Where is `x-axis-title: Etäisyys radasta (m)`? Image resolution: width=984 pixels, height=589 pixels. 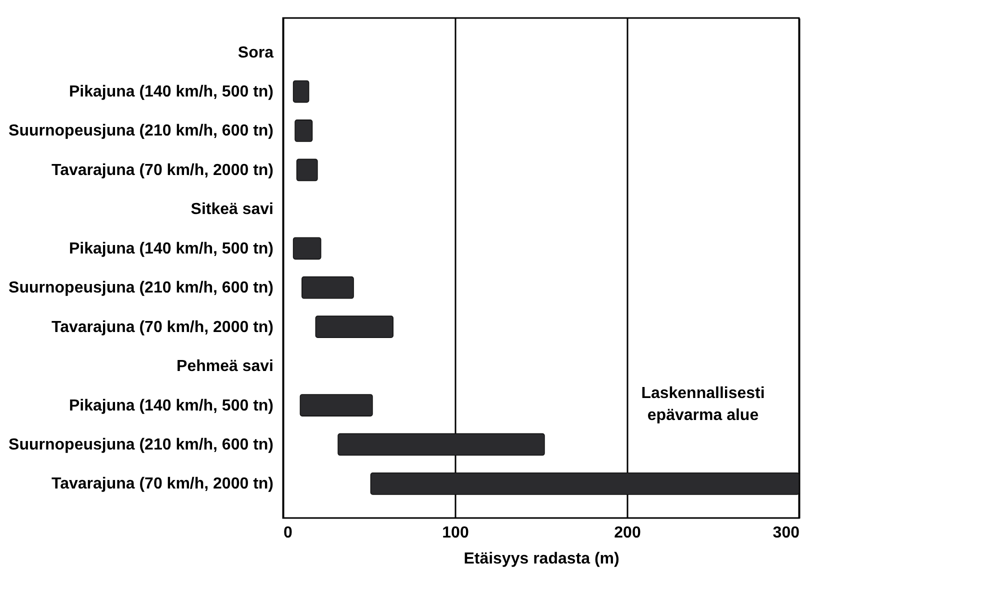 x-axis-title: Etäisyys radasta (m) is located at coordinates (542, 559).